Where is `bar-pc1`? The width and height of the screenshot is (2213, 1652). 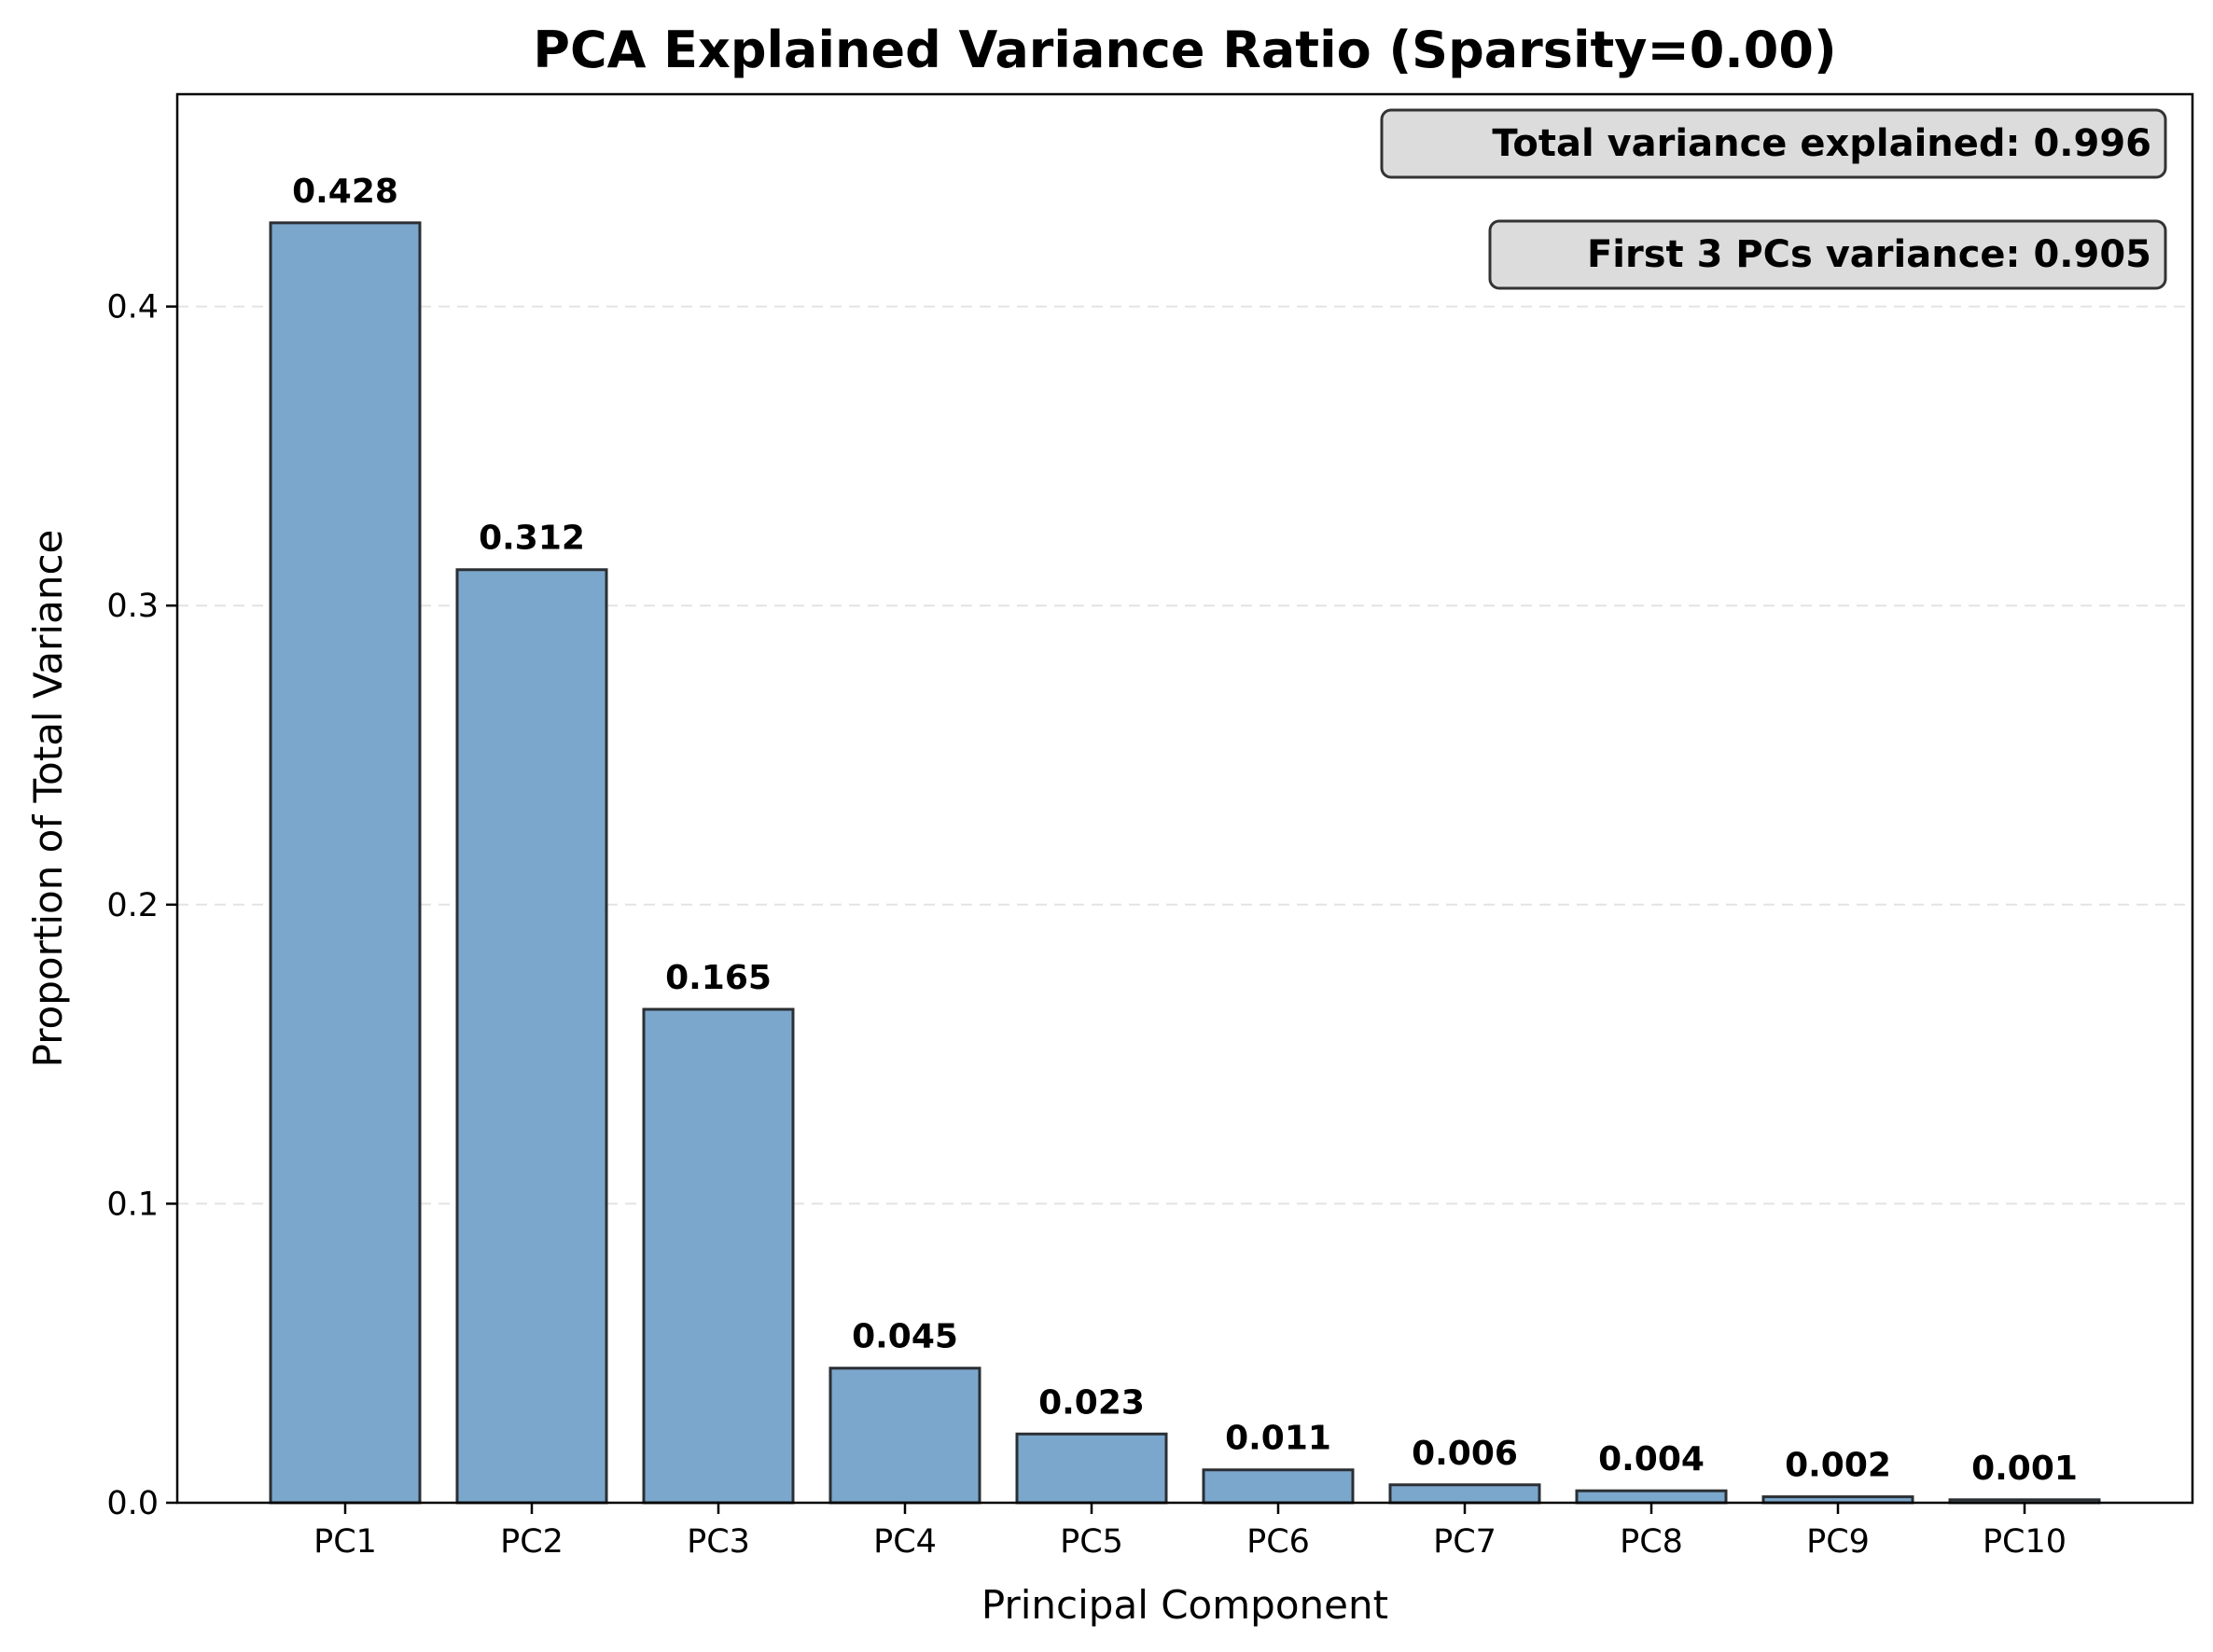
bar-pc1 is located at coordinates (345, 863).